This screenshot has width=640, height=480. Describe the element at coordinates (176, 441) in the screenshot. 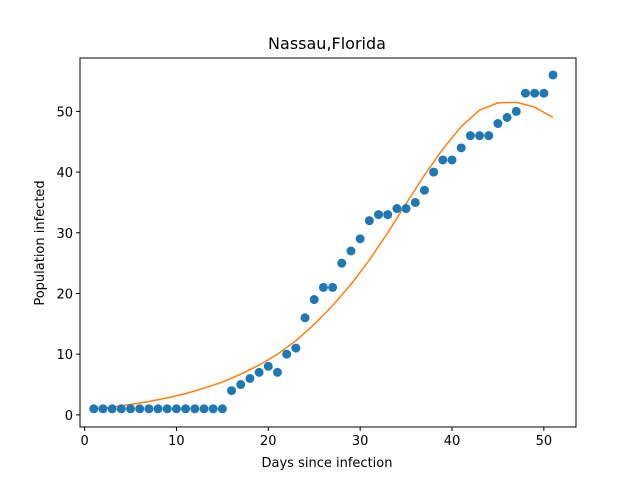

I see `x-tick-label: 10` at that location.